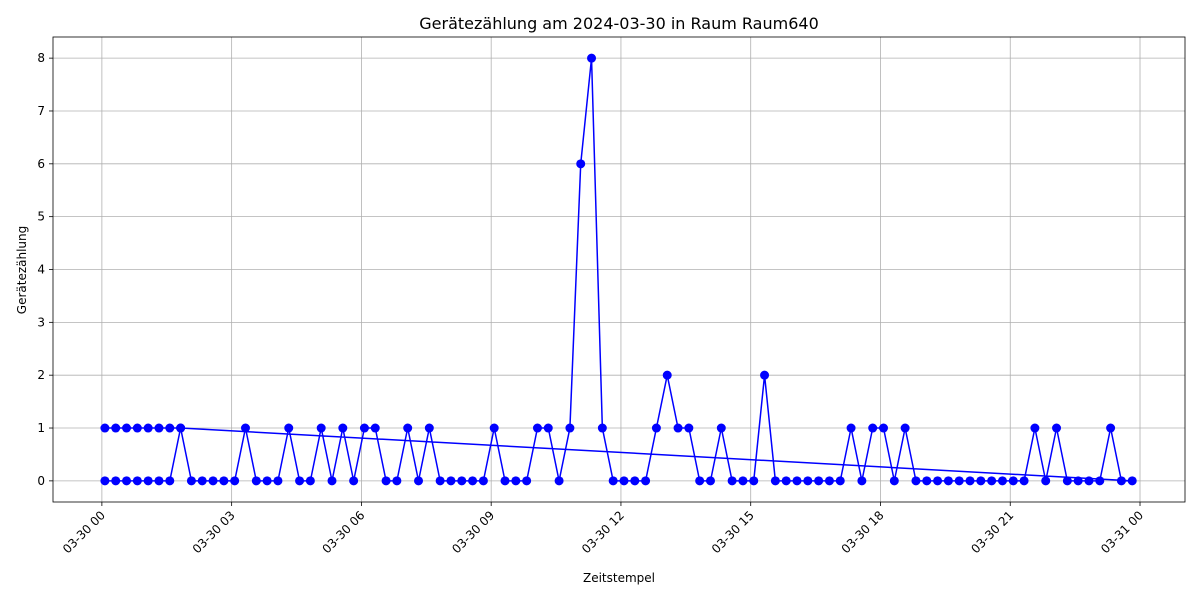 The height and width of the screenshot is (600, 1200). What do you see at coordinates (41, 58) in the screenshot?
I see `y-tick-label: 8` at bounding box center [41, 58].